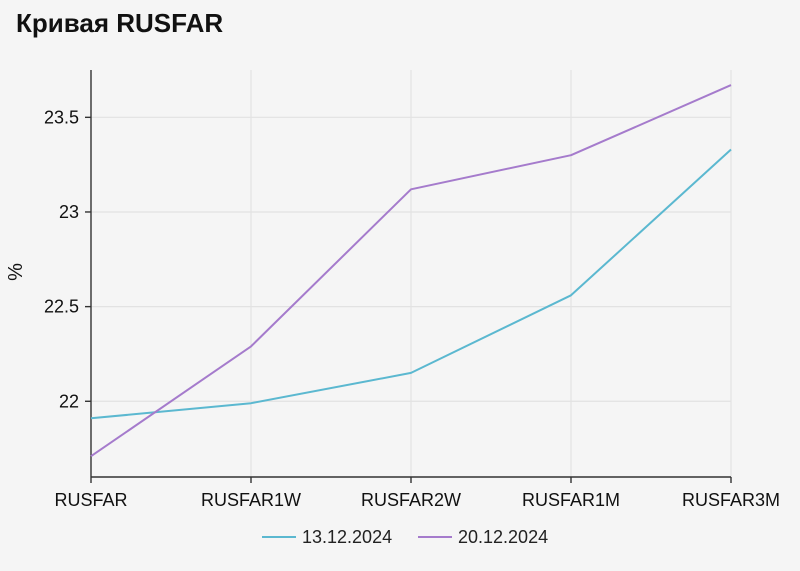  I want to click on x-tick-label: RUSFAR3M, so click(731, 500).